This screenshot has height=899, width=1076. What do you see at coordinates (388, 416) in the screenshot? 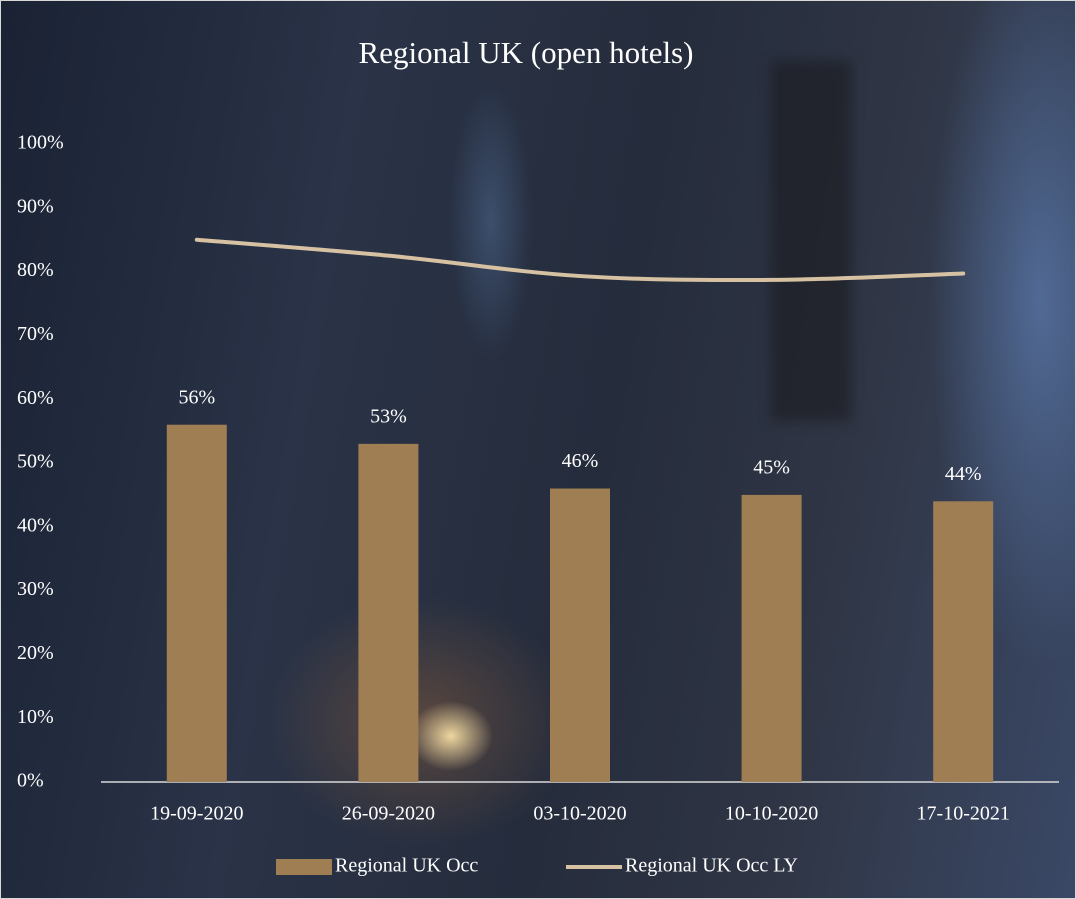
I see `data-label: 53%` at bounding box center [388, 416].